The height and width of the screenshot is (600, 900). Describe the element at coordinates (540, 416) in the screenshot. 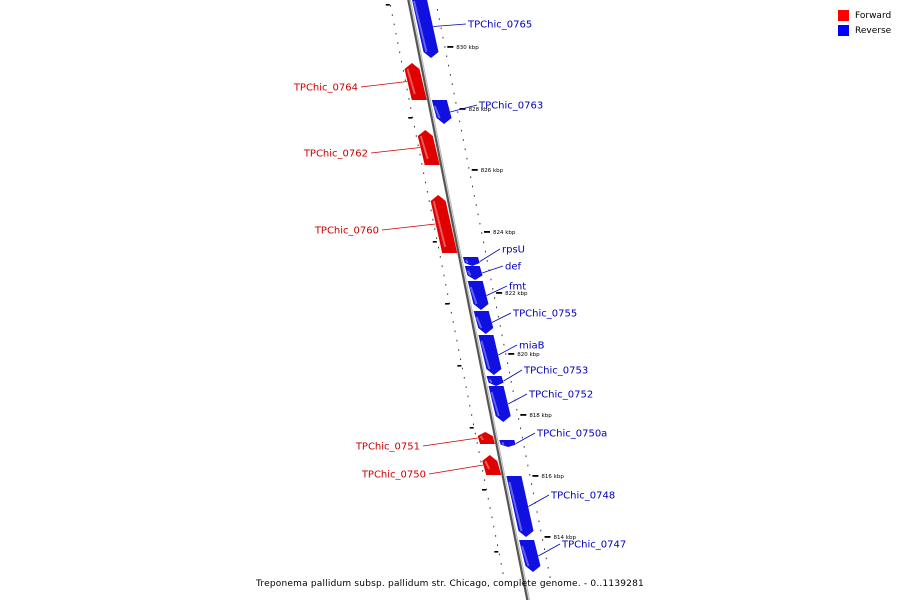

I see `scale-label: 818 kbp` at that location.